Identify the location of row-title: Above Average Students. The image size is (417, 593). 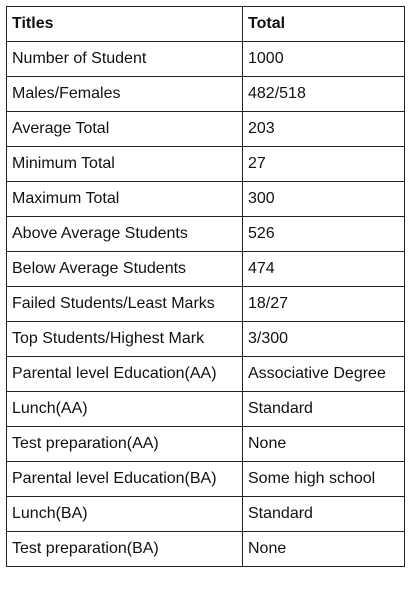
(124, 234).